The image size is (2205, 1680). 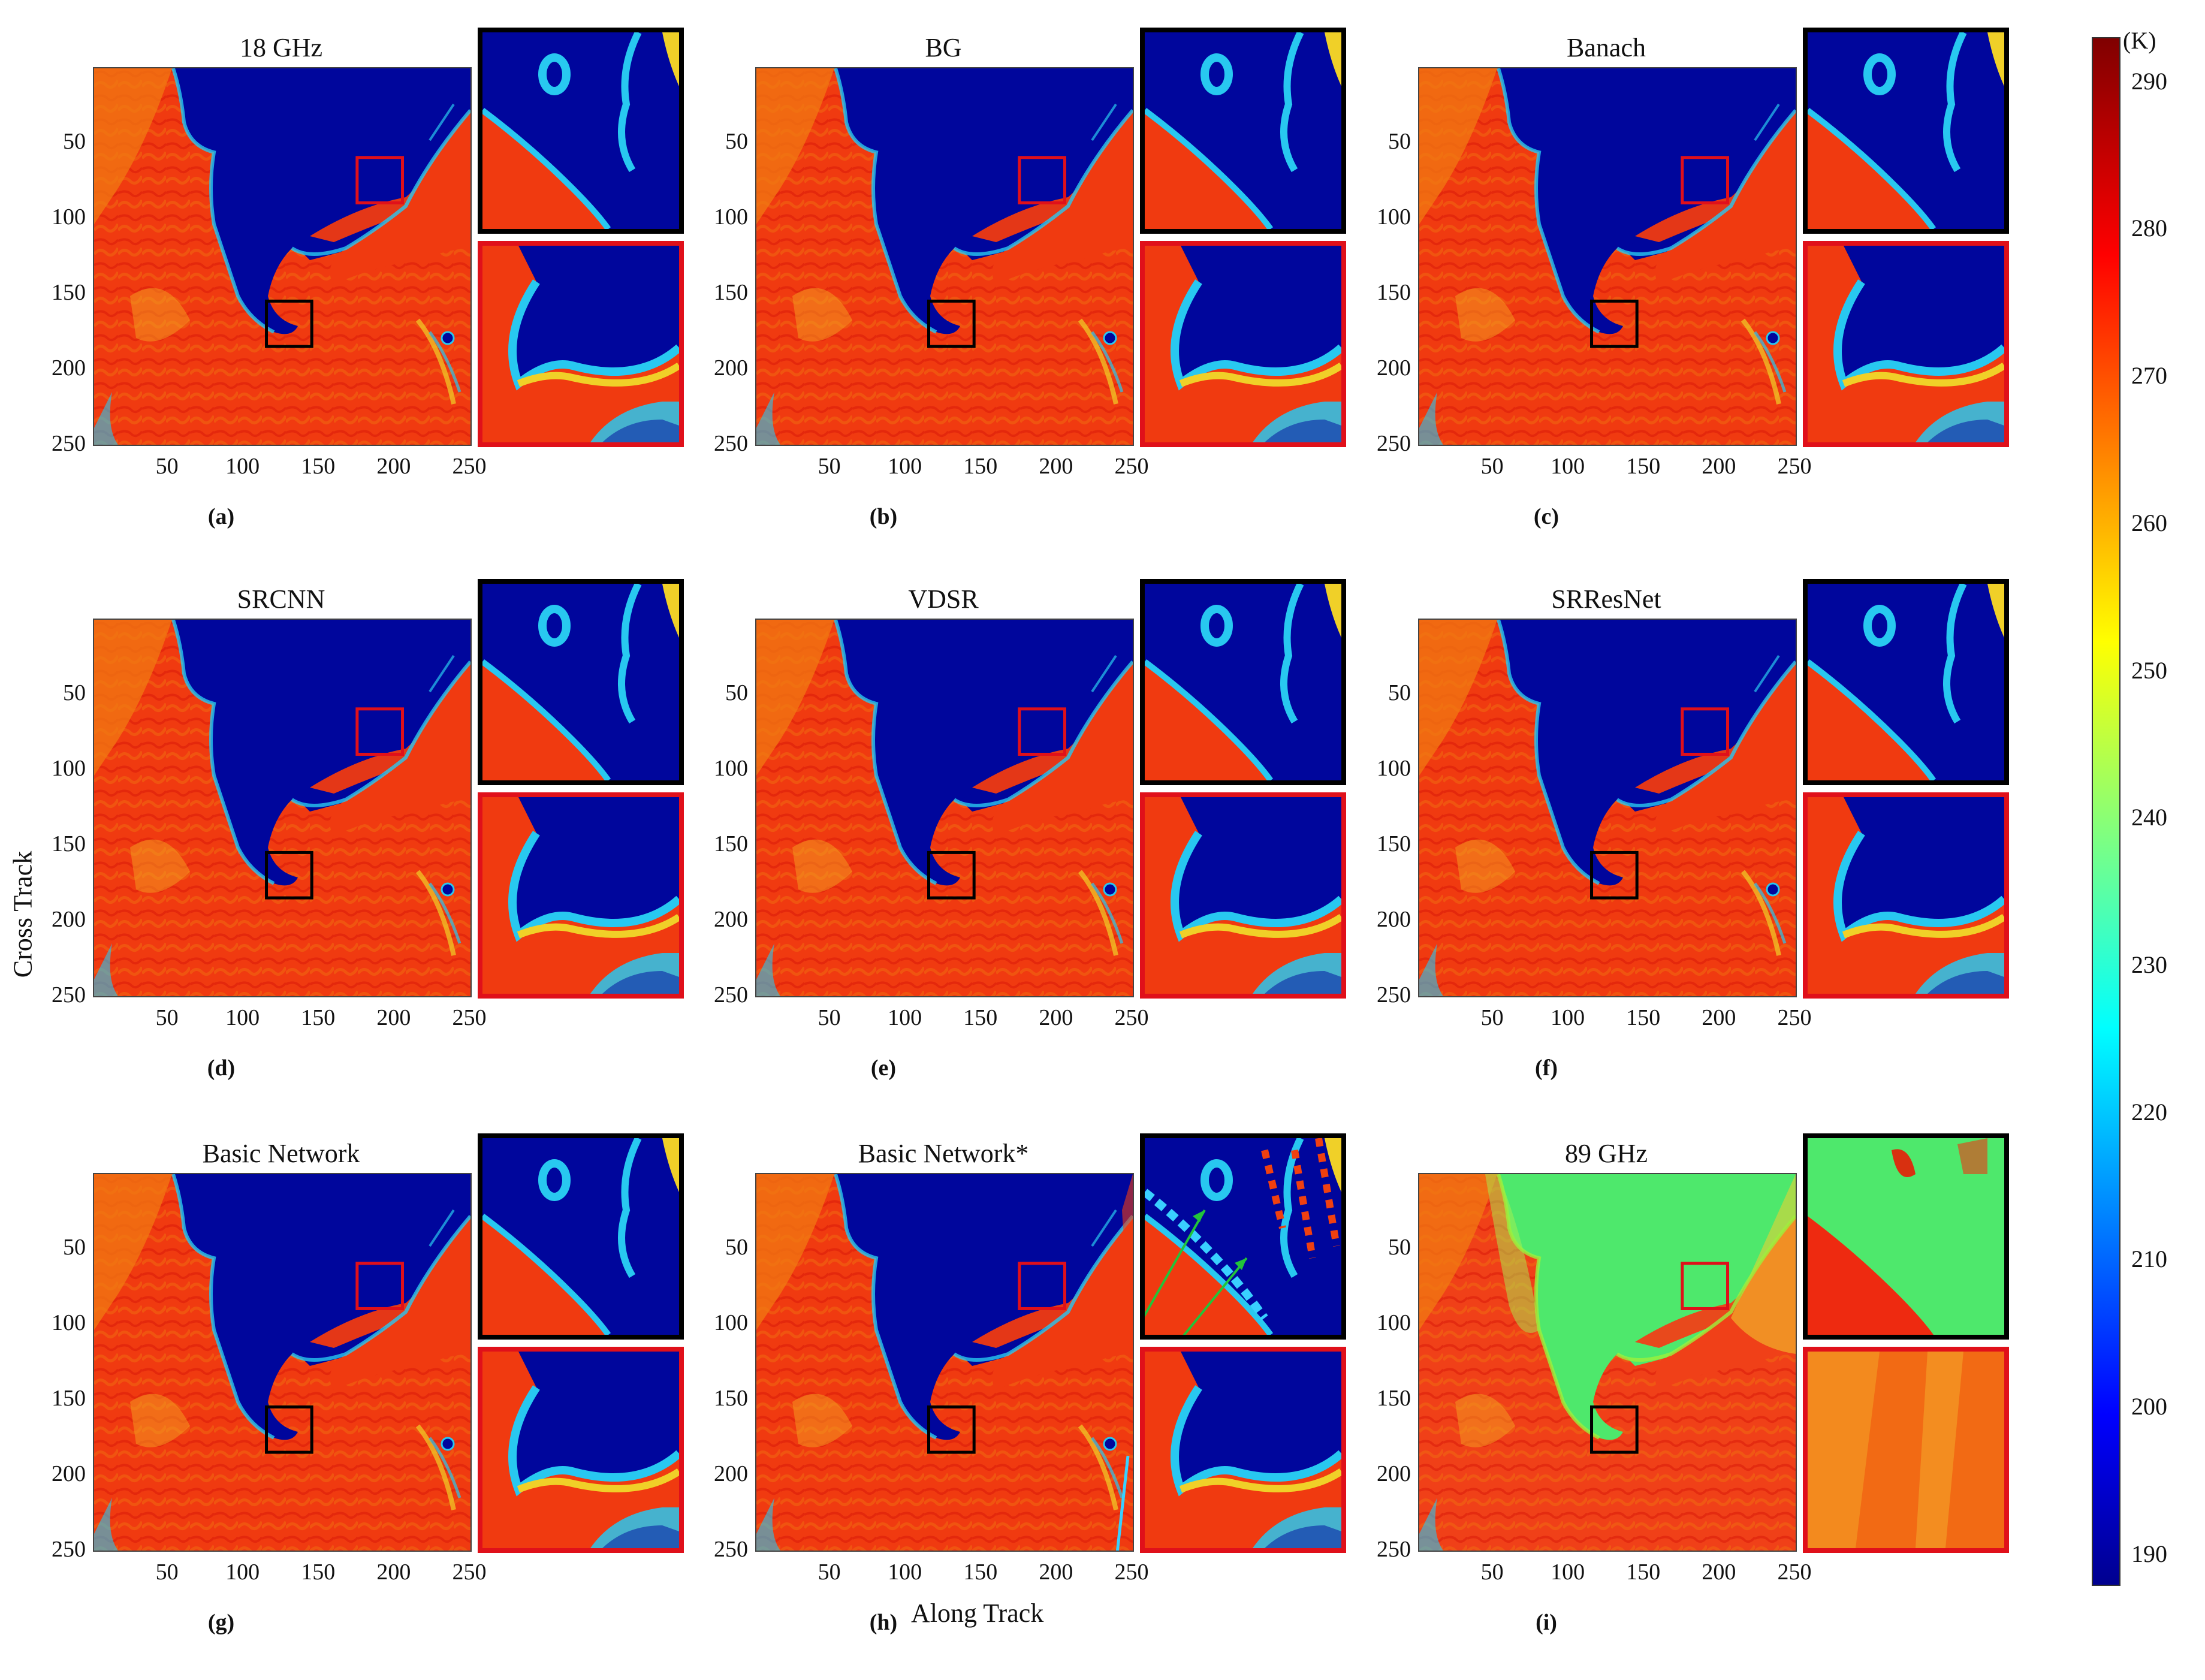 I want to click on heatmap-b, so click(x=944, y=256).